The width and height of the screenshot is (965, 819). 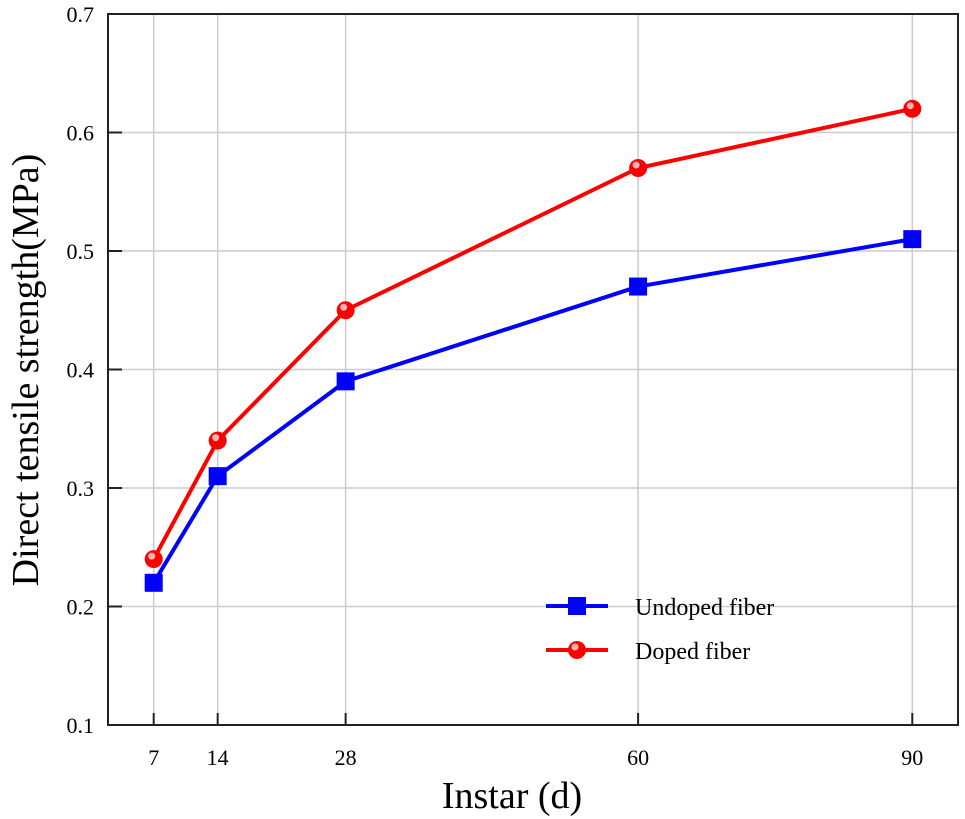 I want to click on x-axis-label: Instar (d), so click(x=512, y=796).